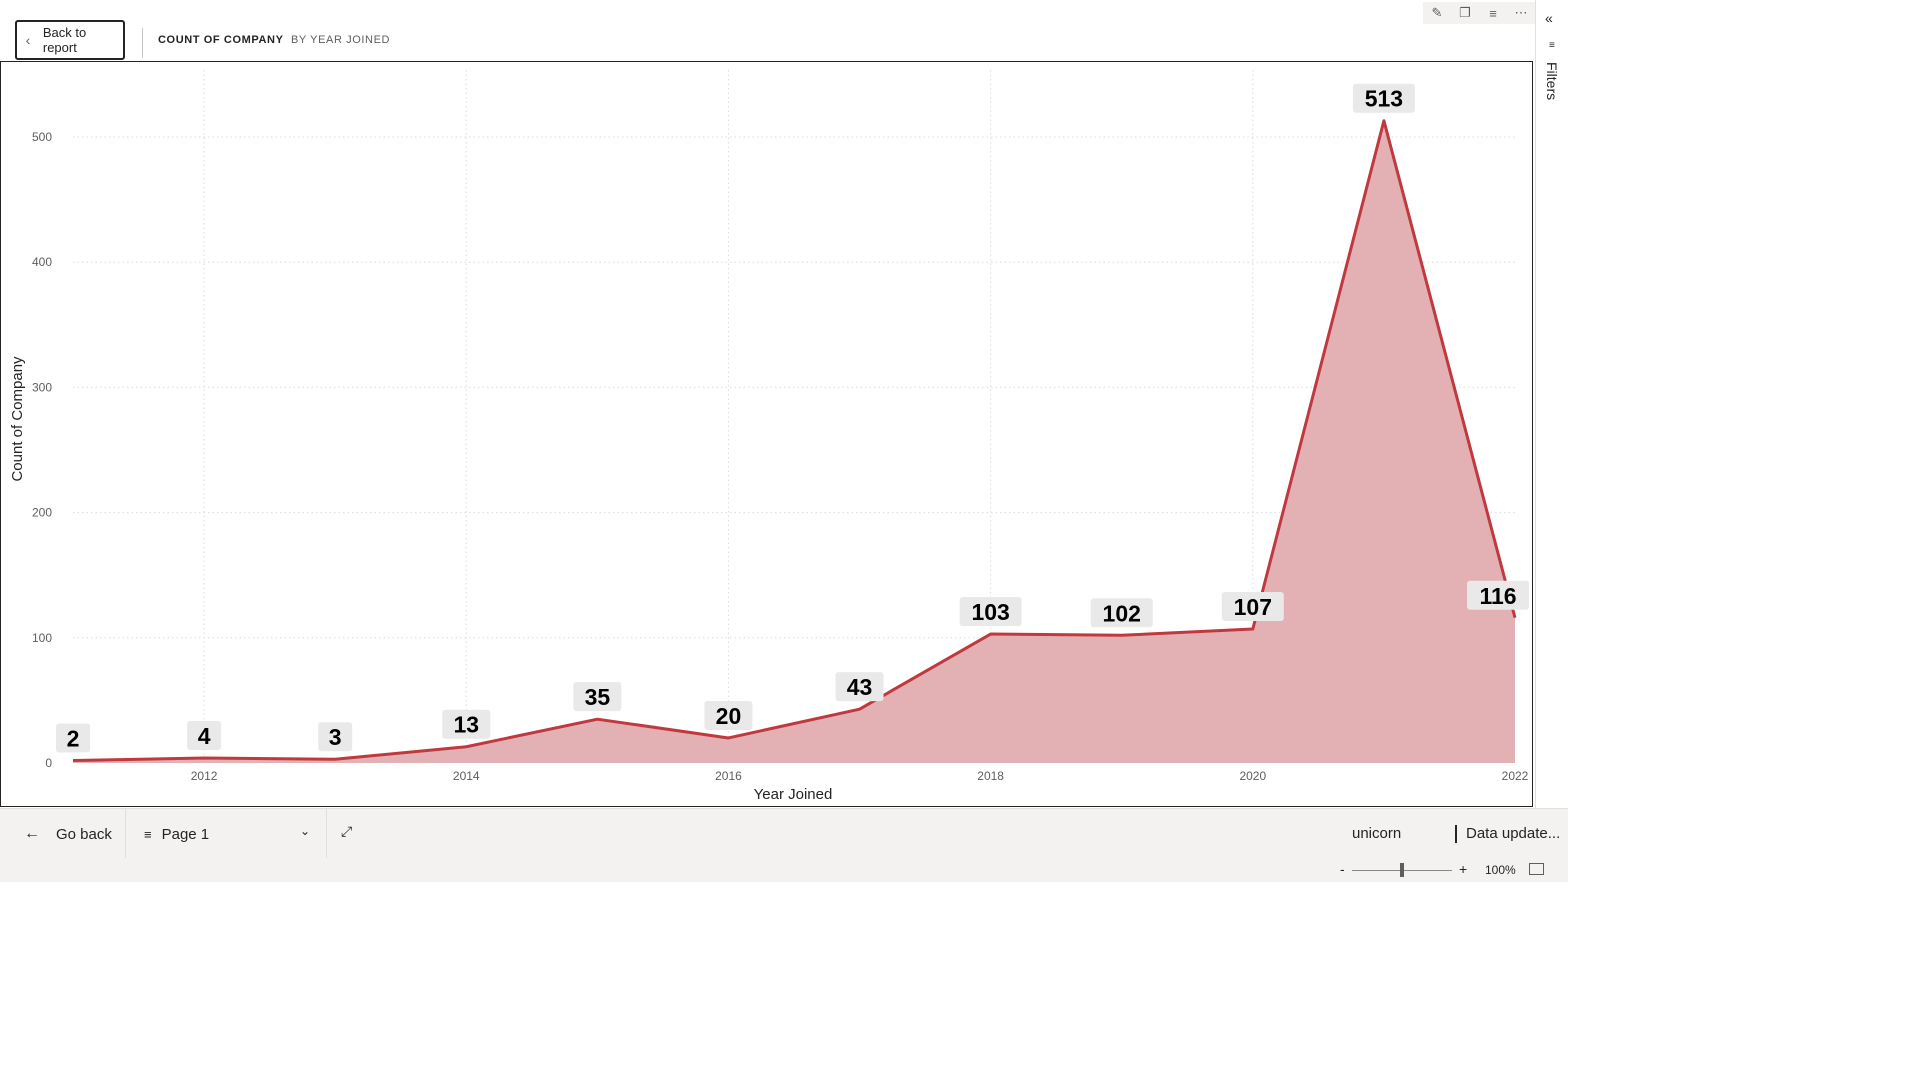  I want to click on data-label: 3, so click(335, 737).